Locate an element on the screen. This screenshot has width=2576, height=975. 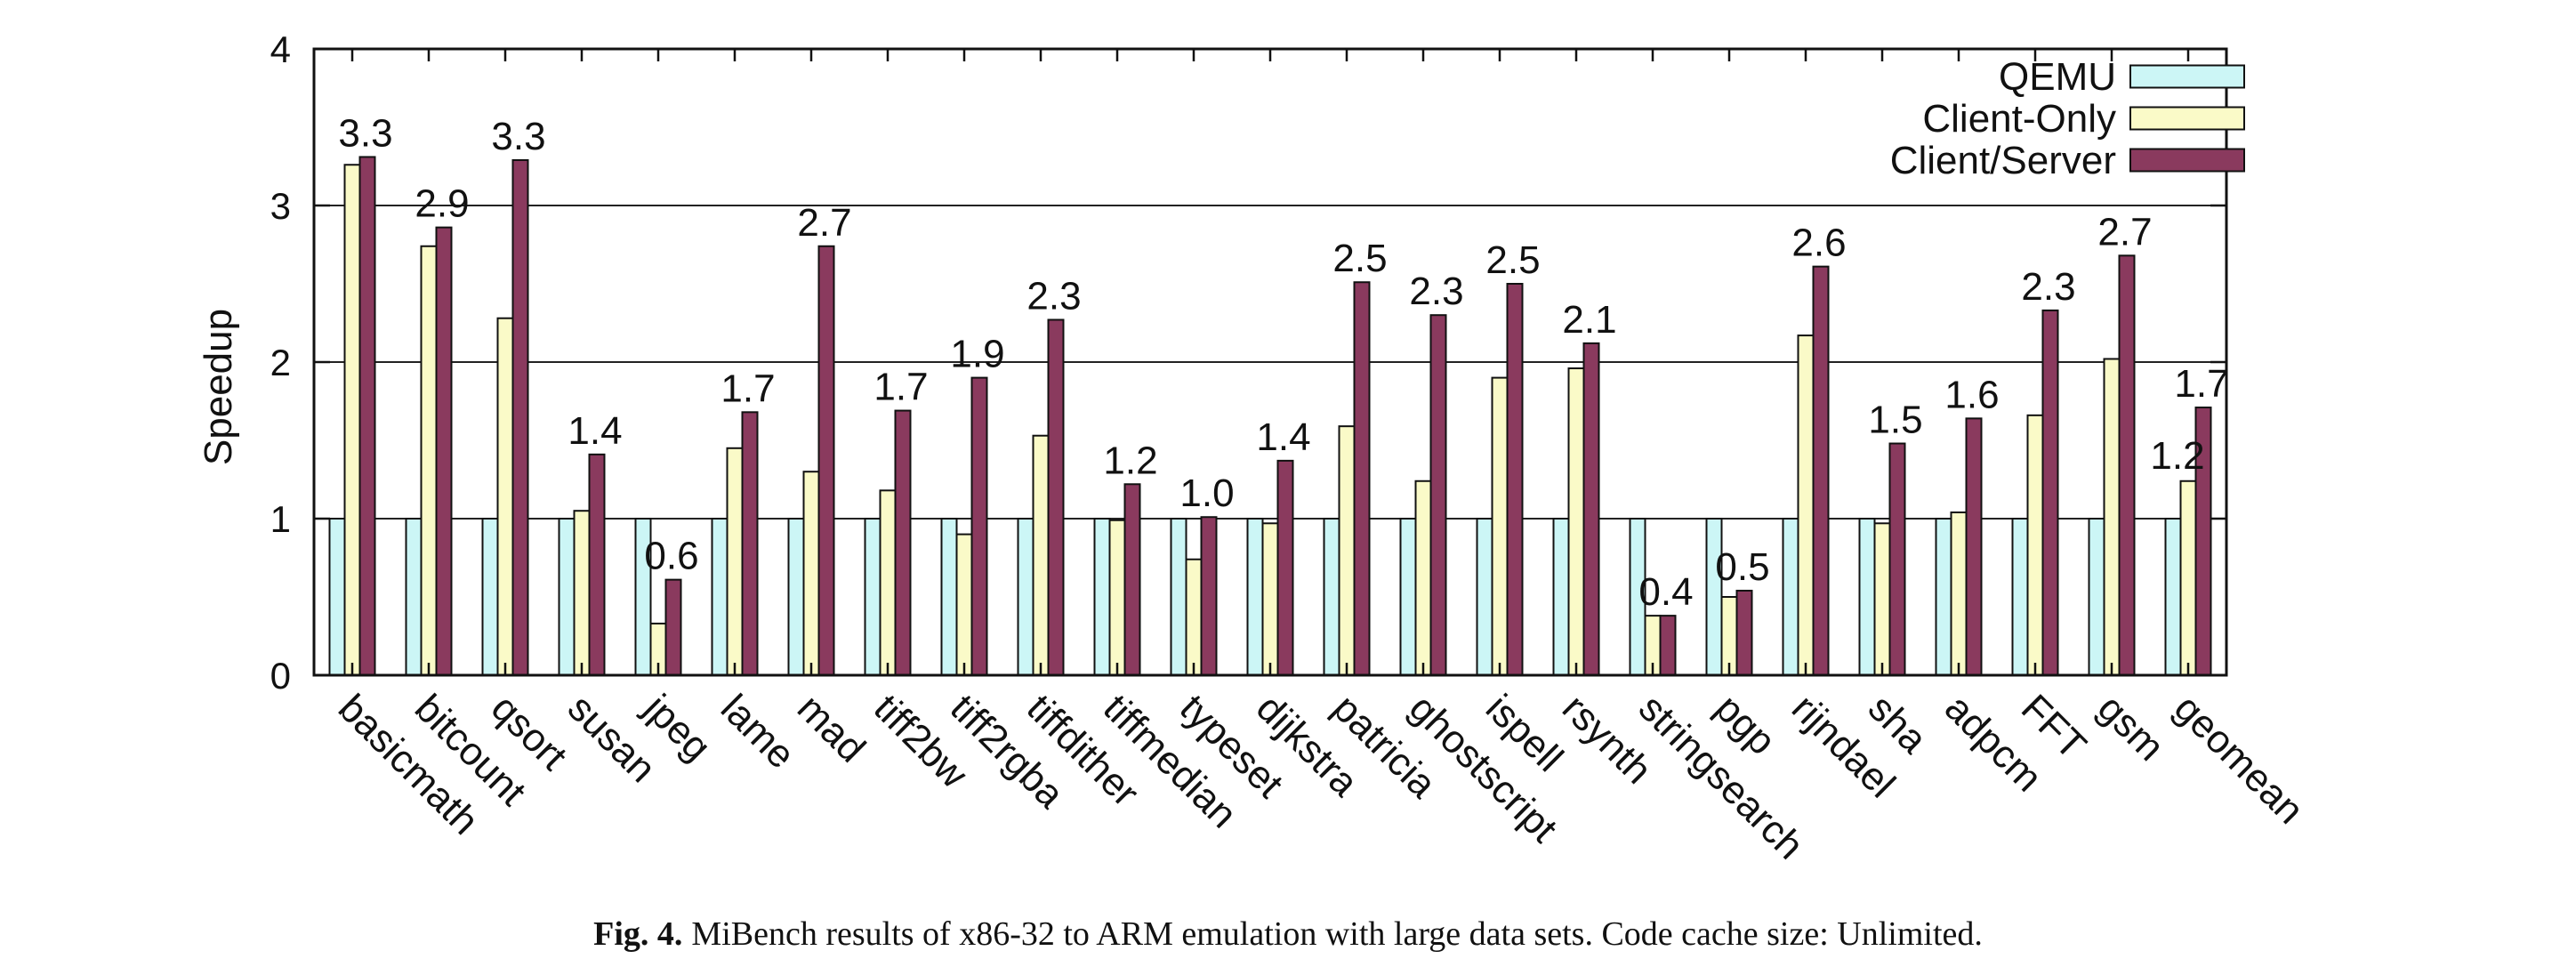
bar-qemu-patricia is located at coordinates (1331, 597).